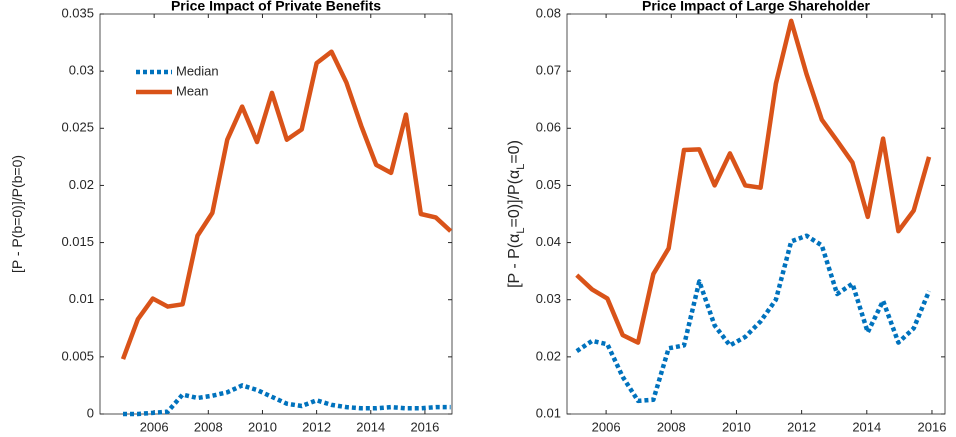  I want to click on y-tick-label: 0, so click(90, 412).